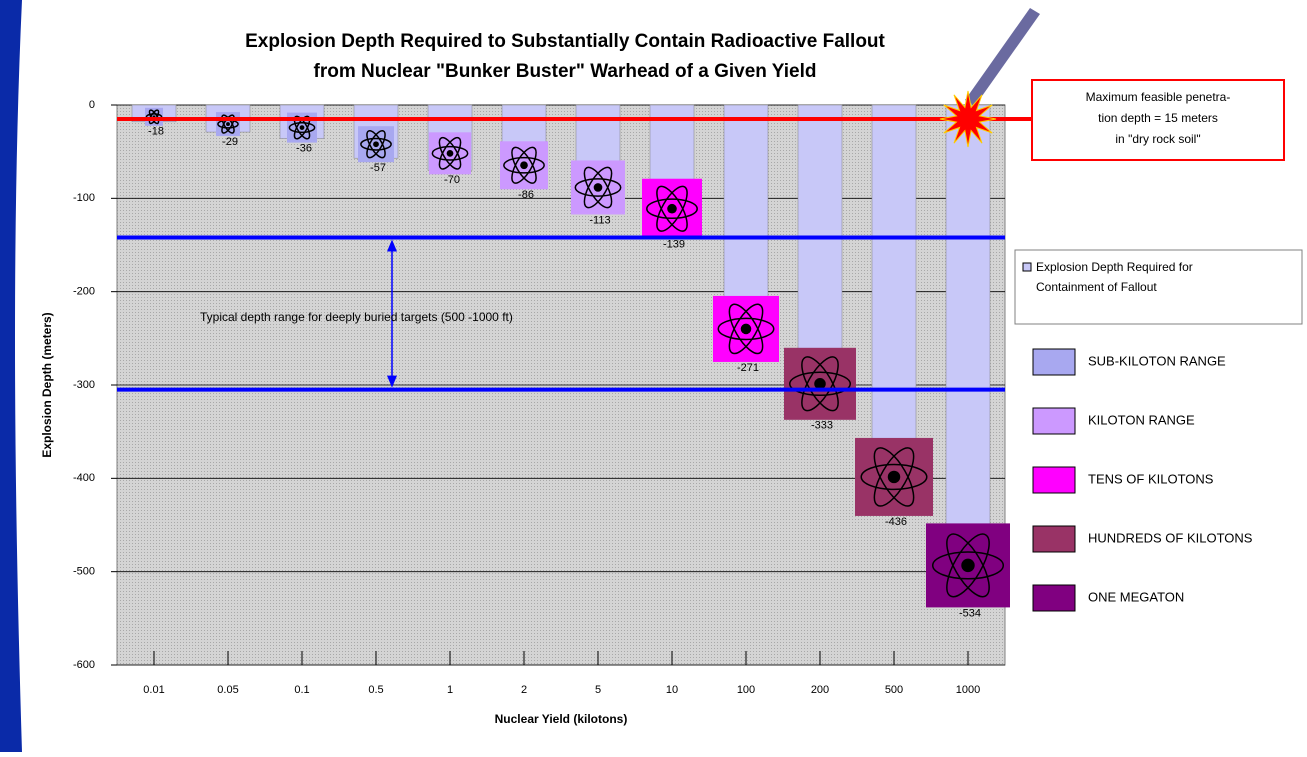  Describe the element at coordinates (672, 690) in the screenshot. I see `x-tick-label: 10` at that location.